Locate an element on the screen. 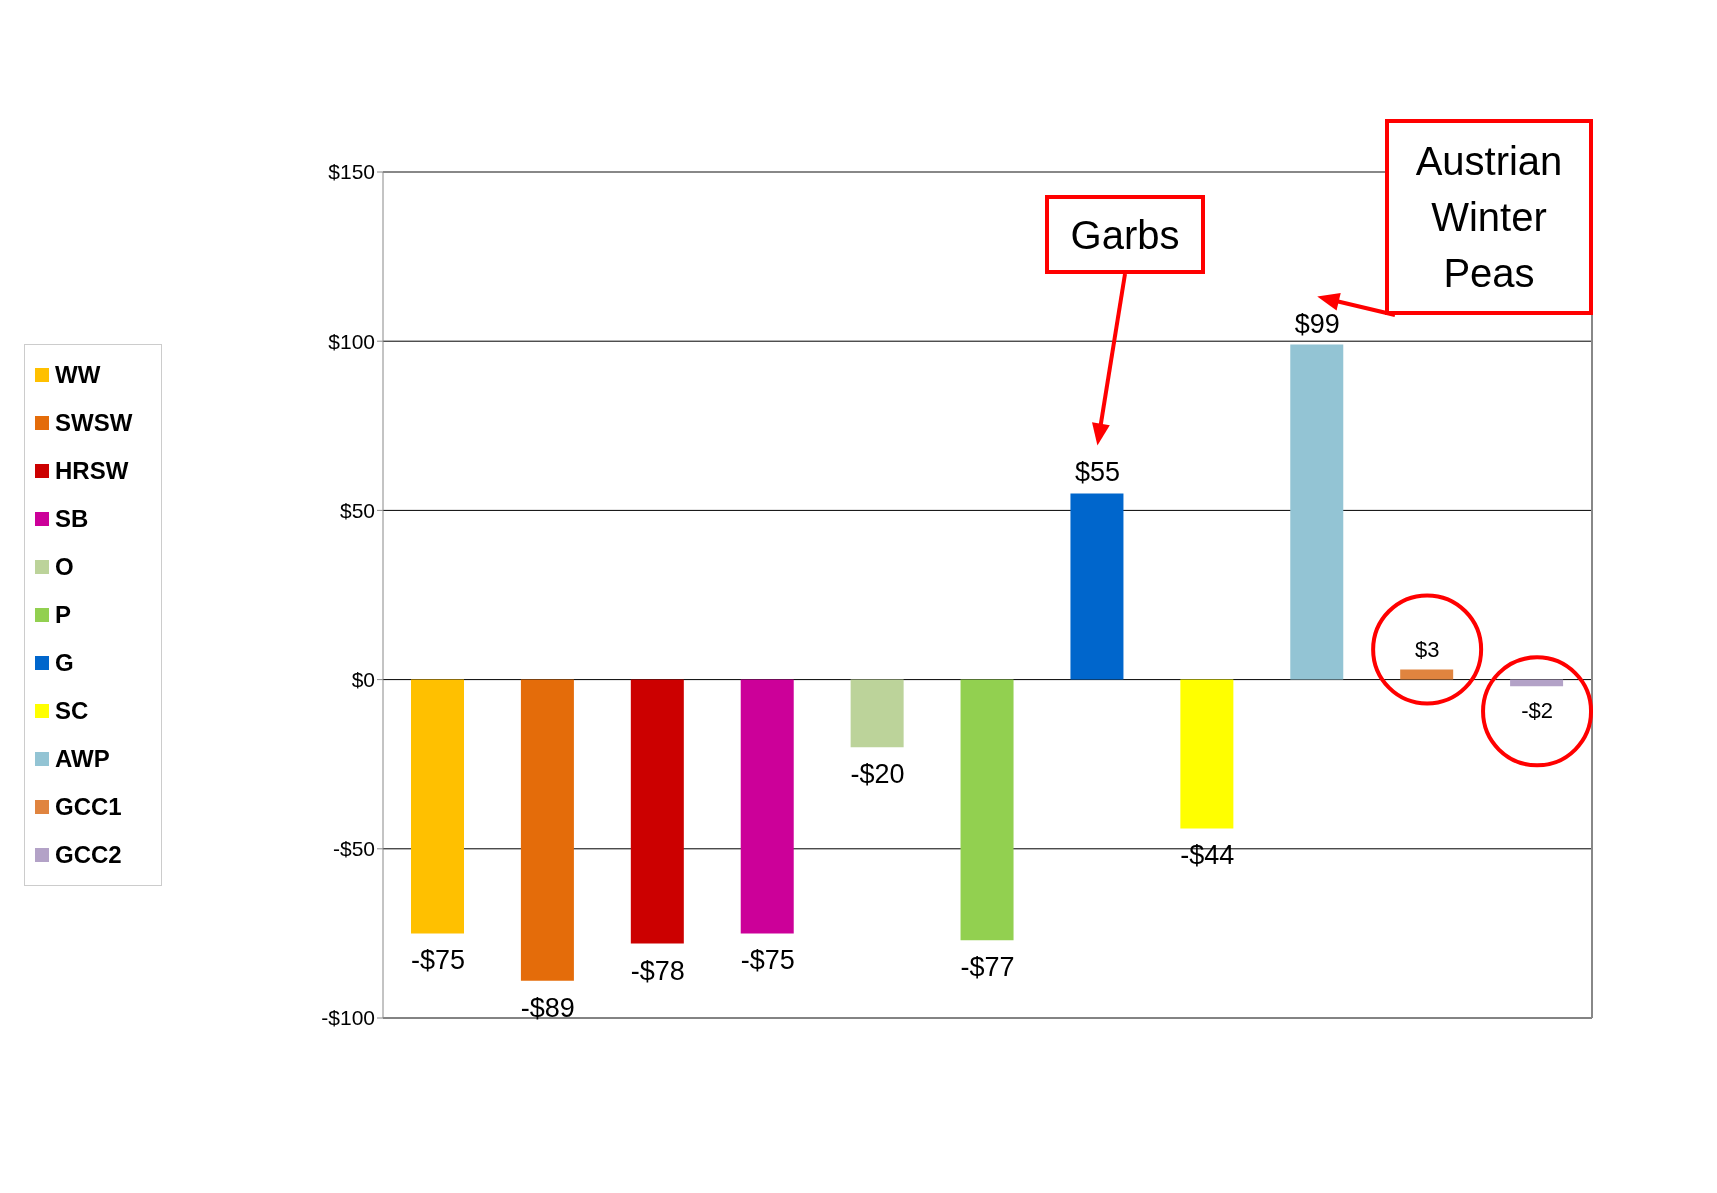 The height and width of the screenshot is (1193, 1717). data-label: -$20 is located at coordinates (877, 774).